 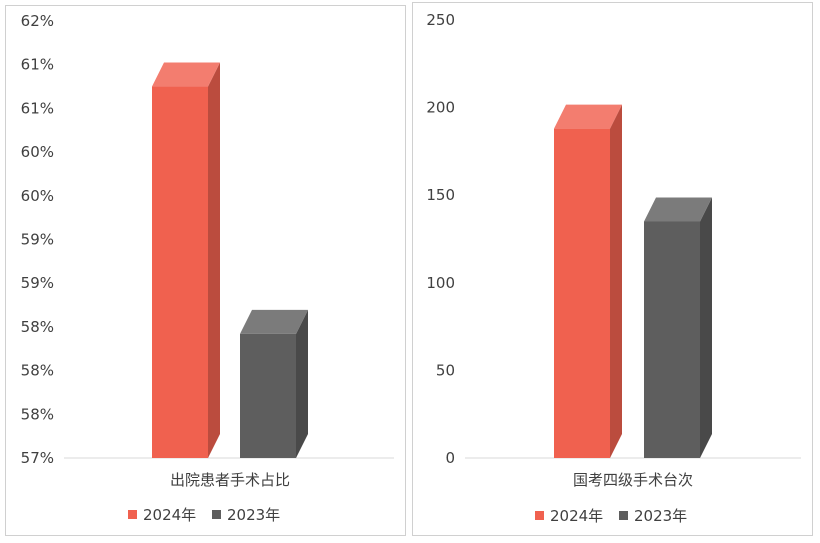 What do you see at coordinates (230, 480) in the screenshot?
I see `category-label: 出院患者手术占比` at bounding box center [230, 480].